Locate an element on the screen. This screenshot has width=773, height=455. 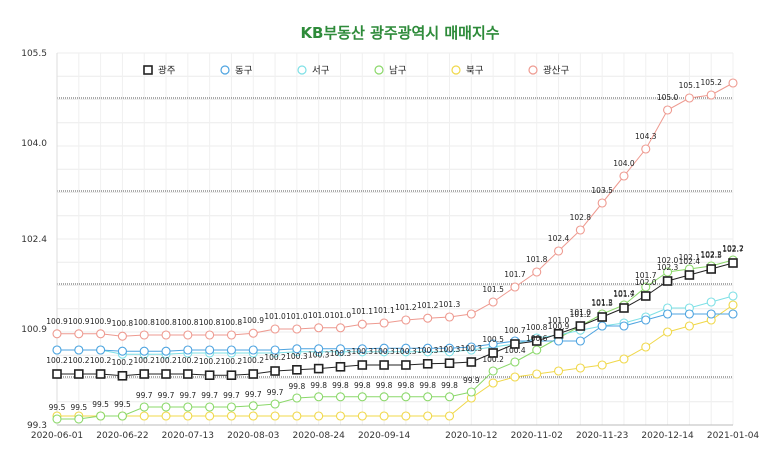
x-tick-label: 2020-06-01 is located at coordinates (57, 436).